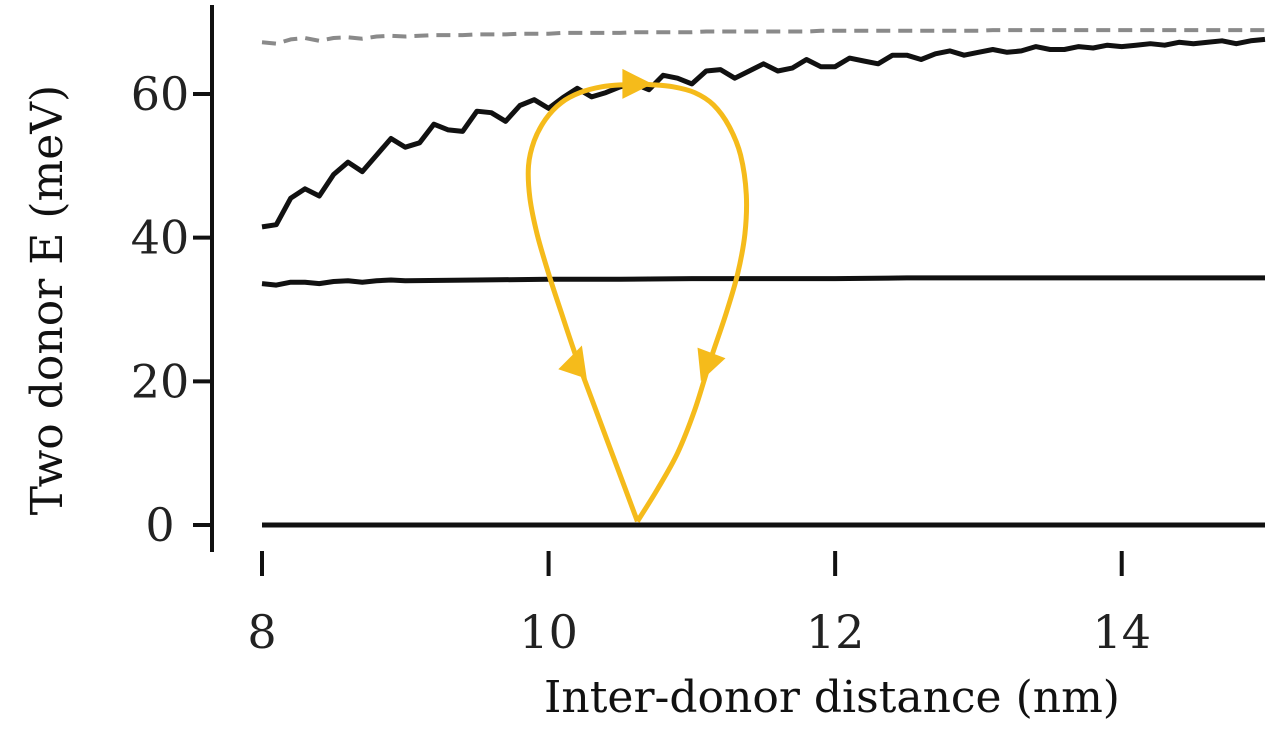  What do you see at coordinates (1121, 632) in the screenshot?
I see `x-tick-label-14: 14` at bounding box center [1121, 632].